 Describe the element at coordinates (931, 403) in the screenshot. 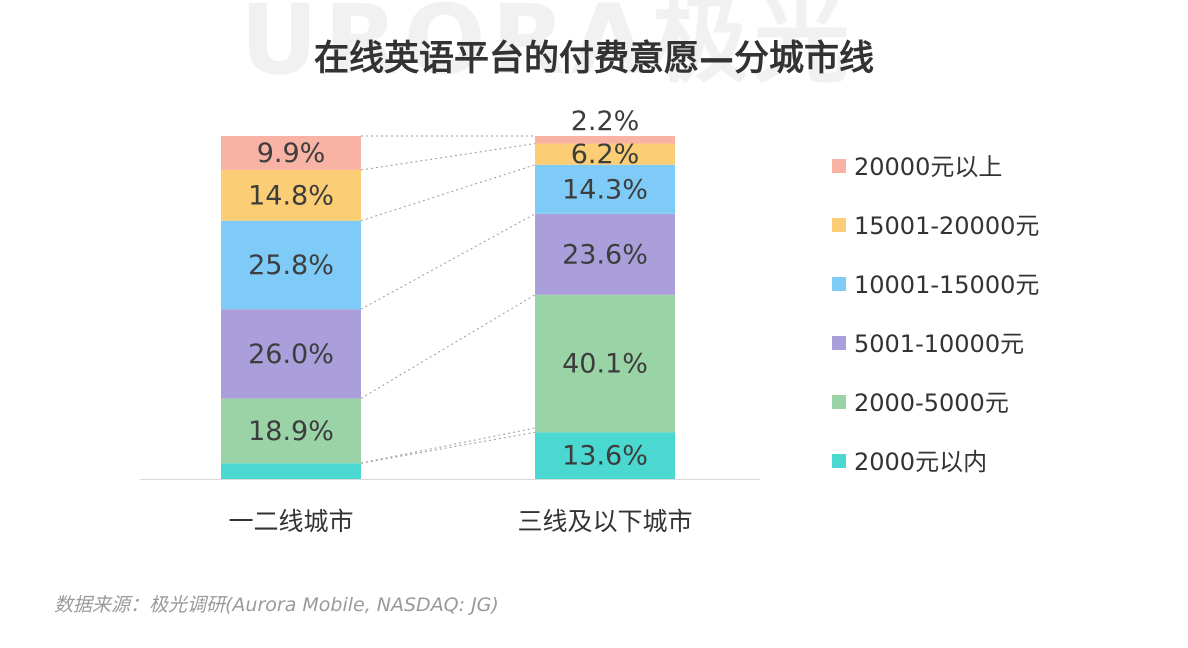

I see `legend-label: 2000-5000元` at that location.